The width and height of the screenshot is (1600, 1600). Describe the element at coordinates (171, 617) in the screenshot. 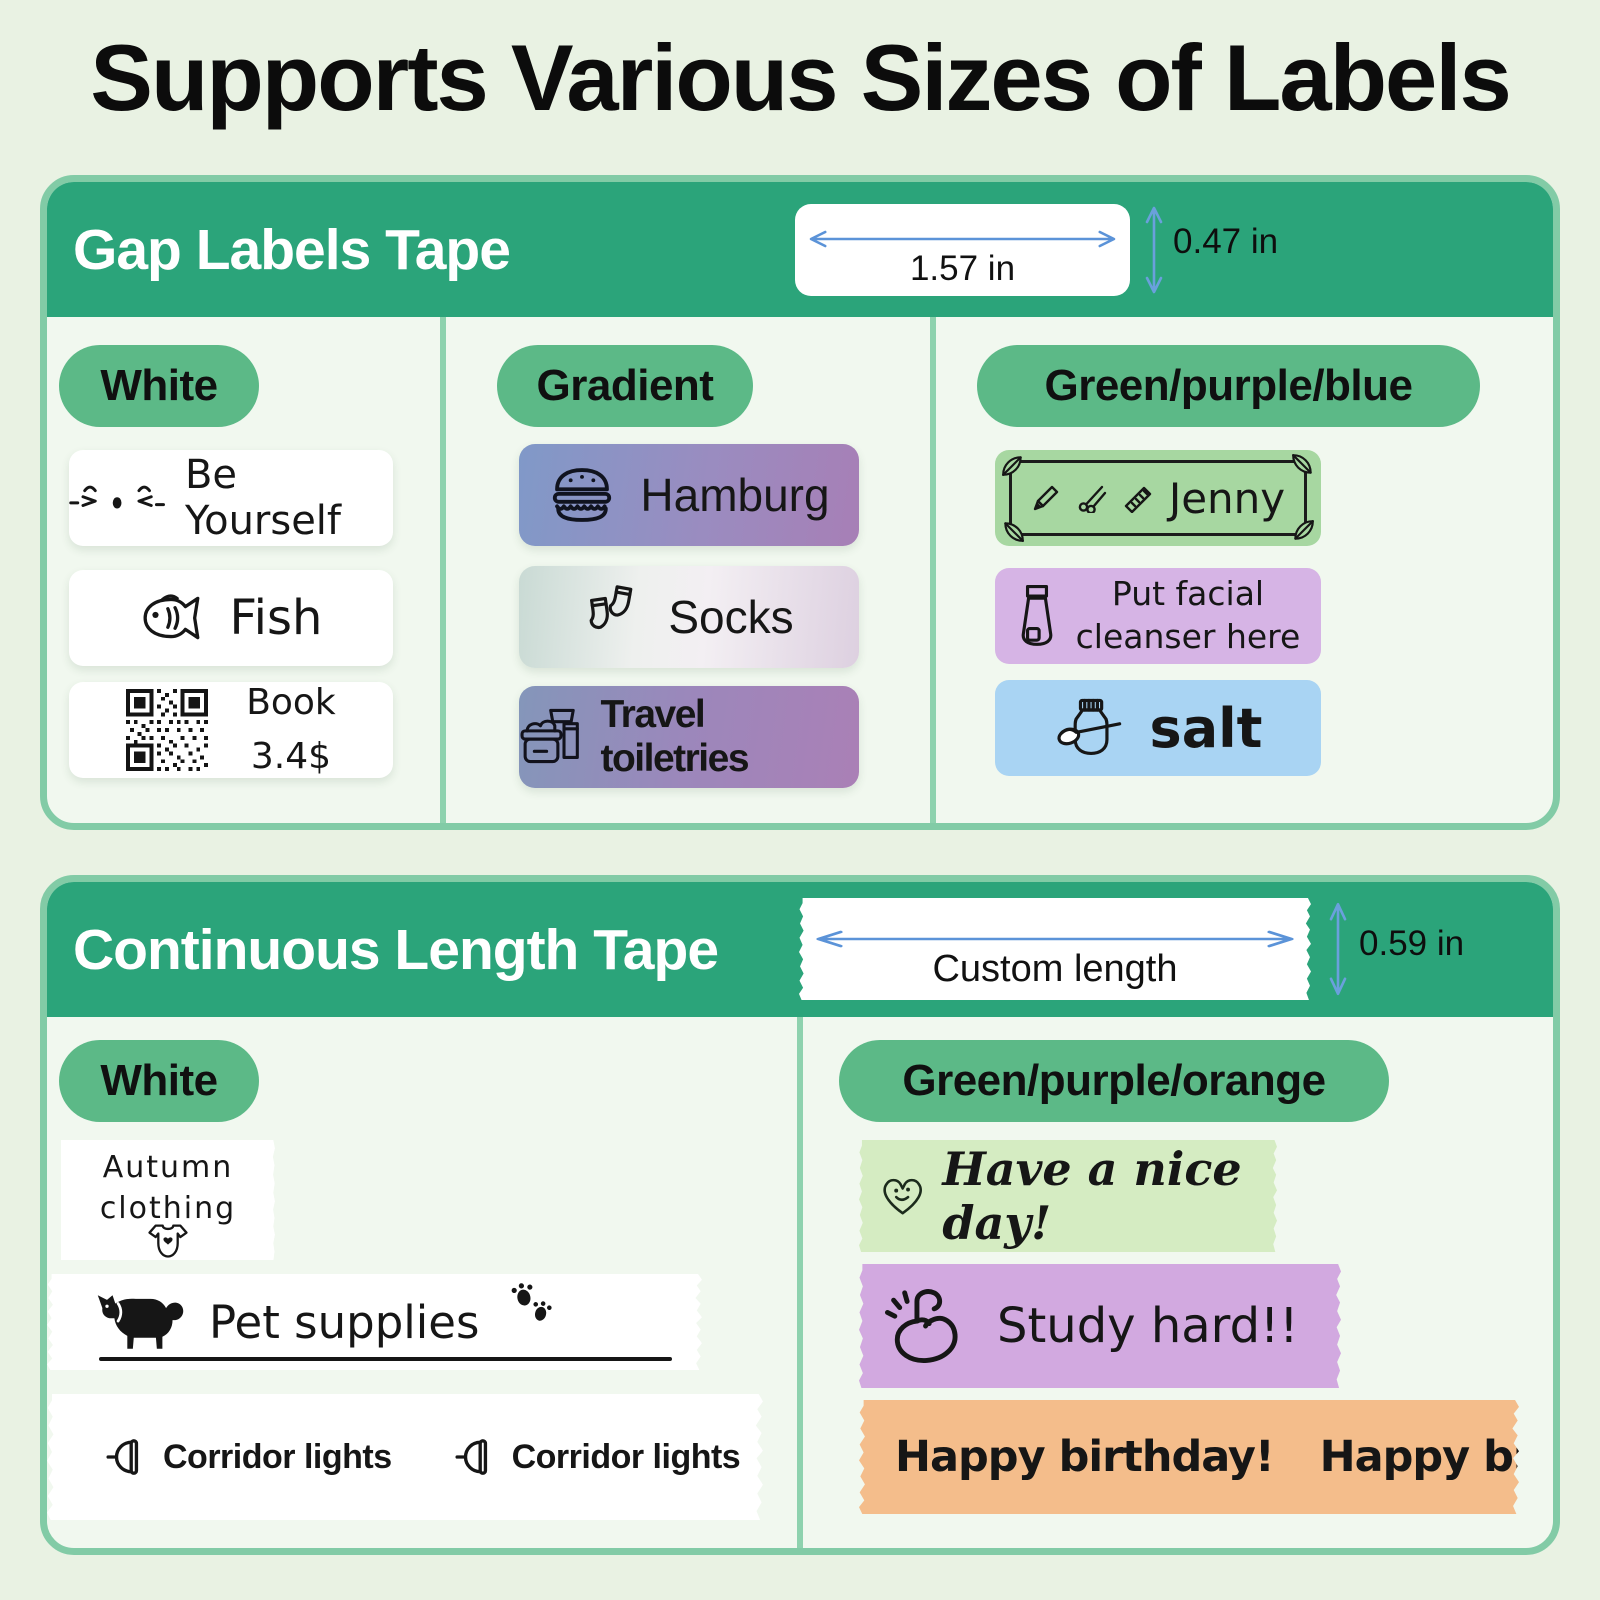

I see `fish-icon` at that location.